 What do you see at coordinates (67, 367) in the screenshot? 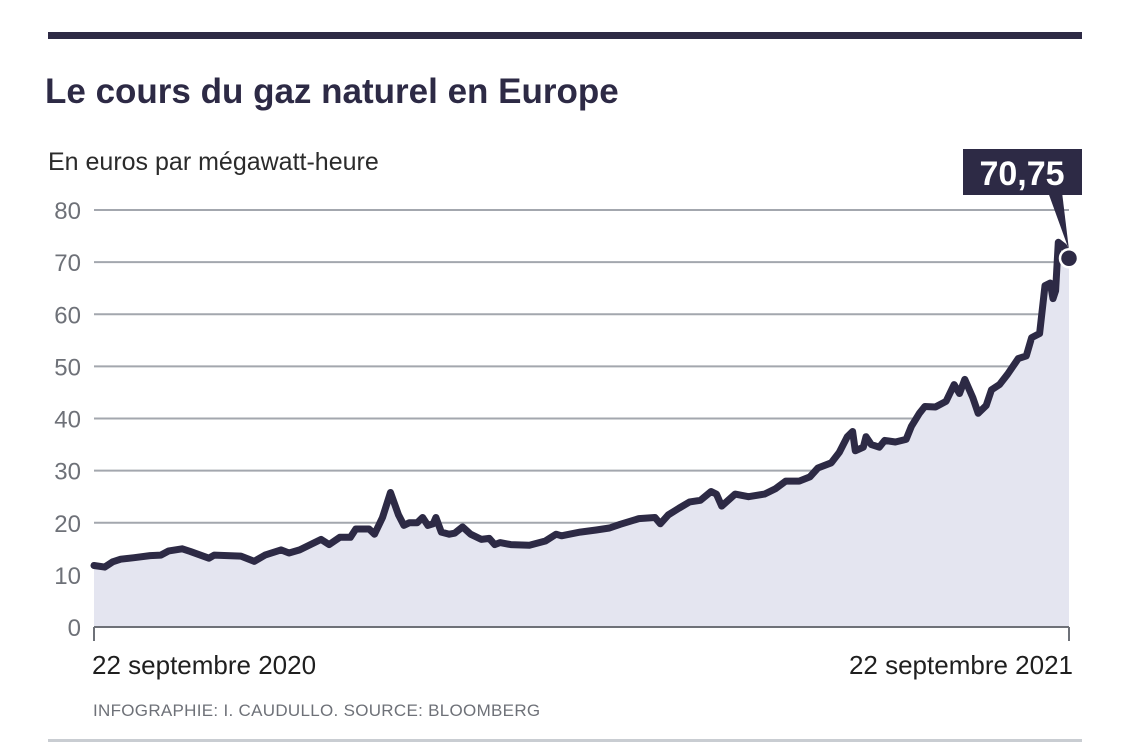
I see `y-tick-label: 50` at bounding box center [67, 367].